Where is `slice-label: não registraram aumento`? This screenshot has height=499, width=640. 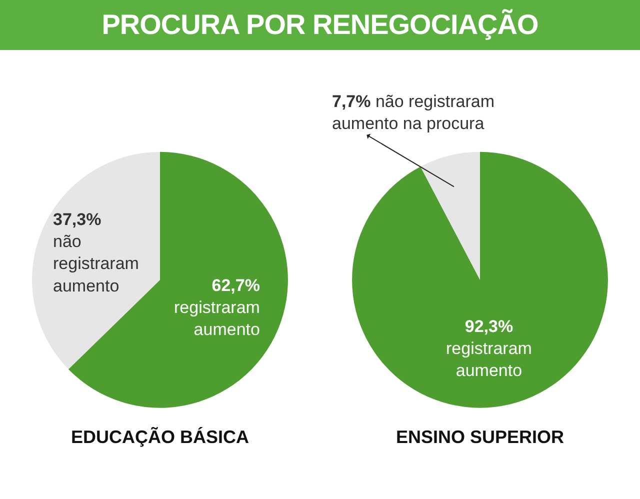 slice-label: não registraram aumento is located at coordinates (96, 264).